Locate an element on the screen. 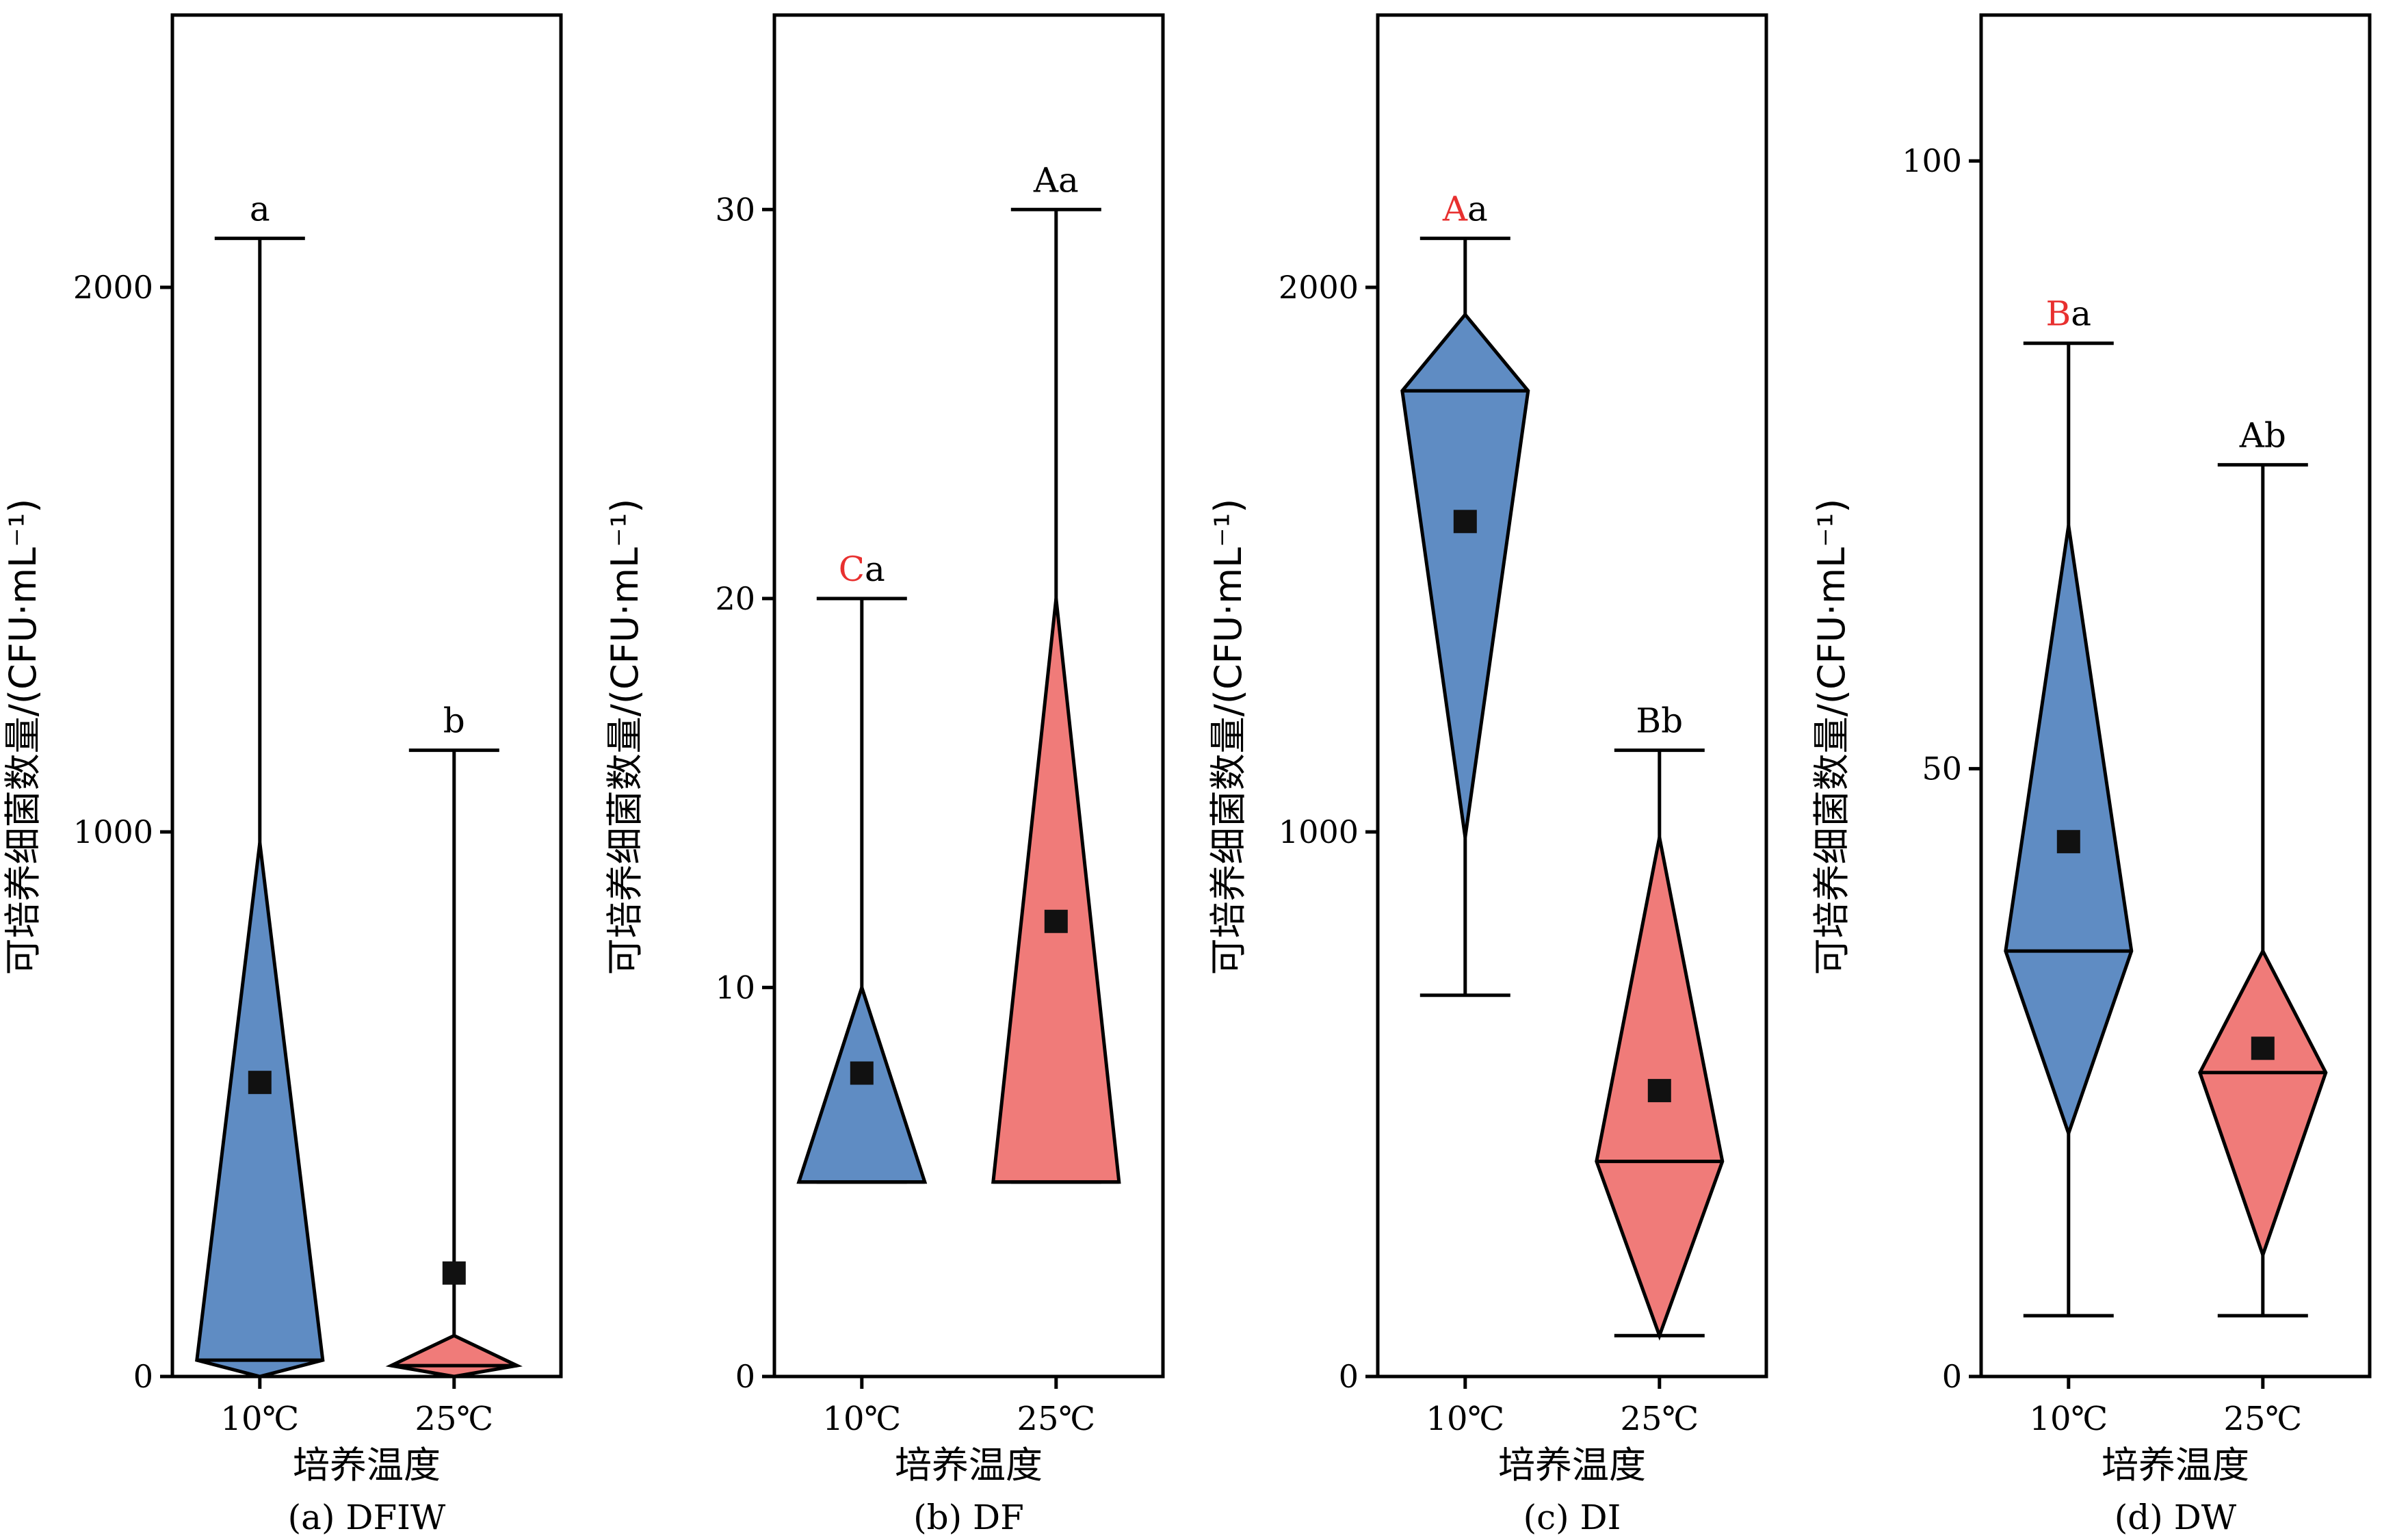  significance-letters: Bb is located at coordinates (1659, 721).